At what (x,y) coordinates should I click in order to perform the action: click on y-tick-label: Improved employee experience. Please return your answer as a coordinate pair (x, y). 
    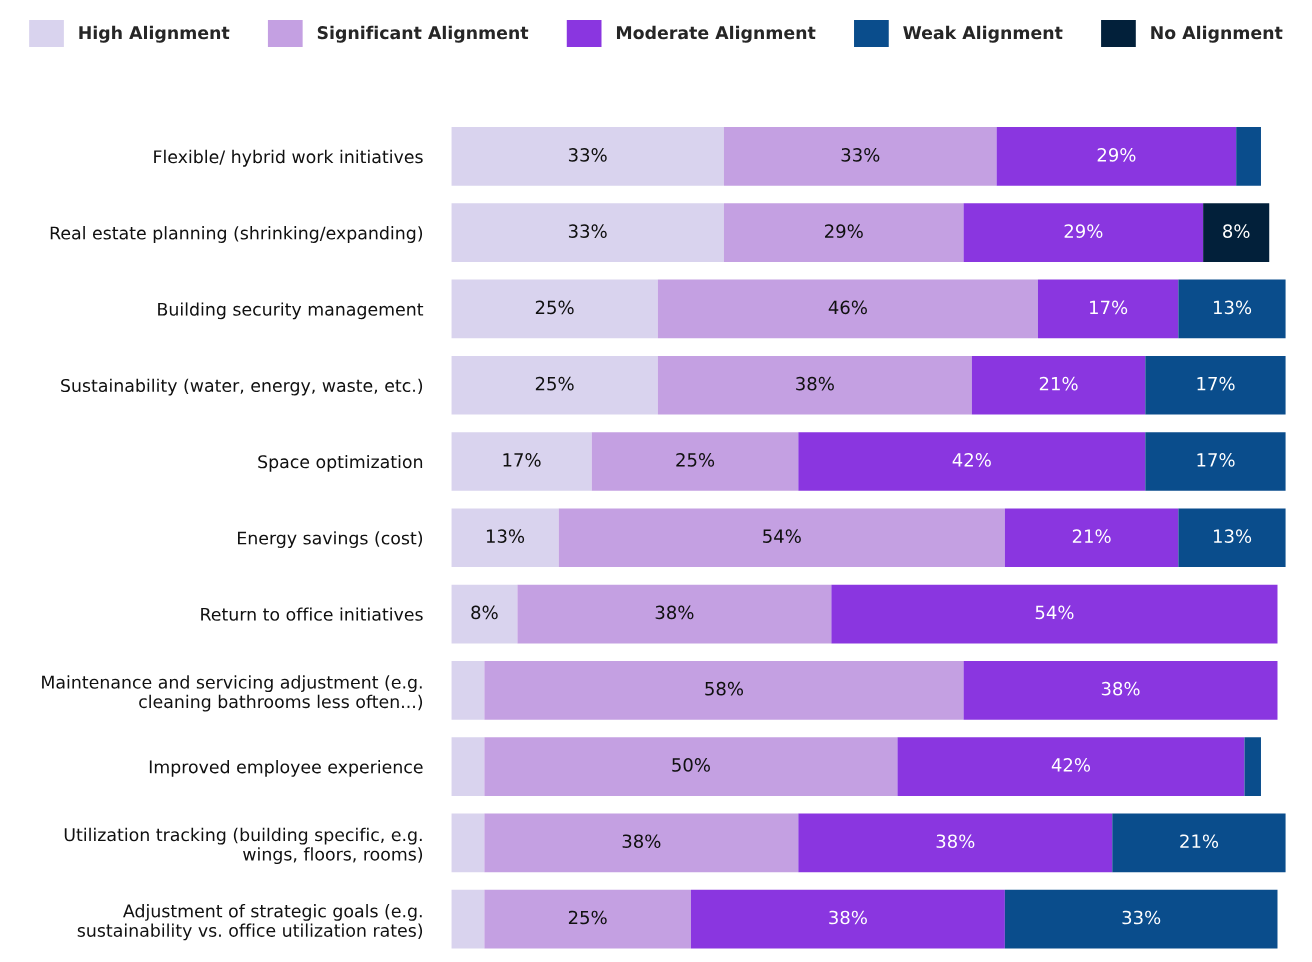
    Looking at the image, I should click on (286, 768).